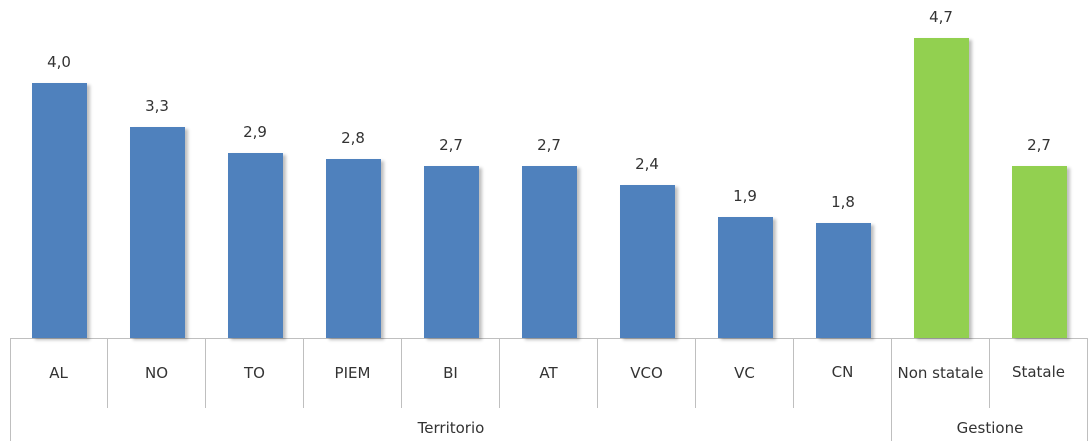 This screenshot has height=441, width=1090. What do you see at coordinates (941, 373) in the screenshot?
I see `category-label: Non statale` at bounding box center [941, 373].